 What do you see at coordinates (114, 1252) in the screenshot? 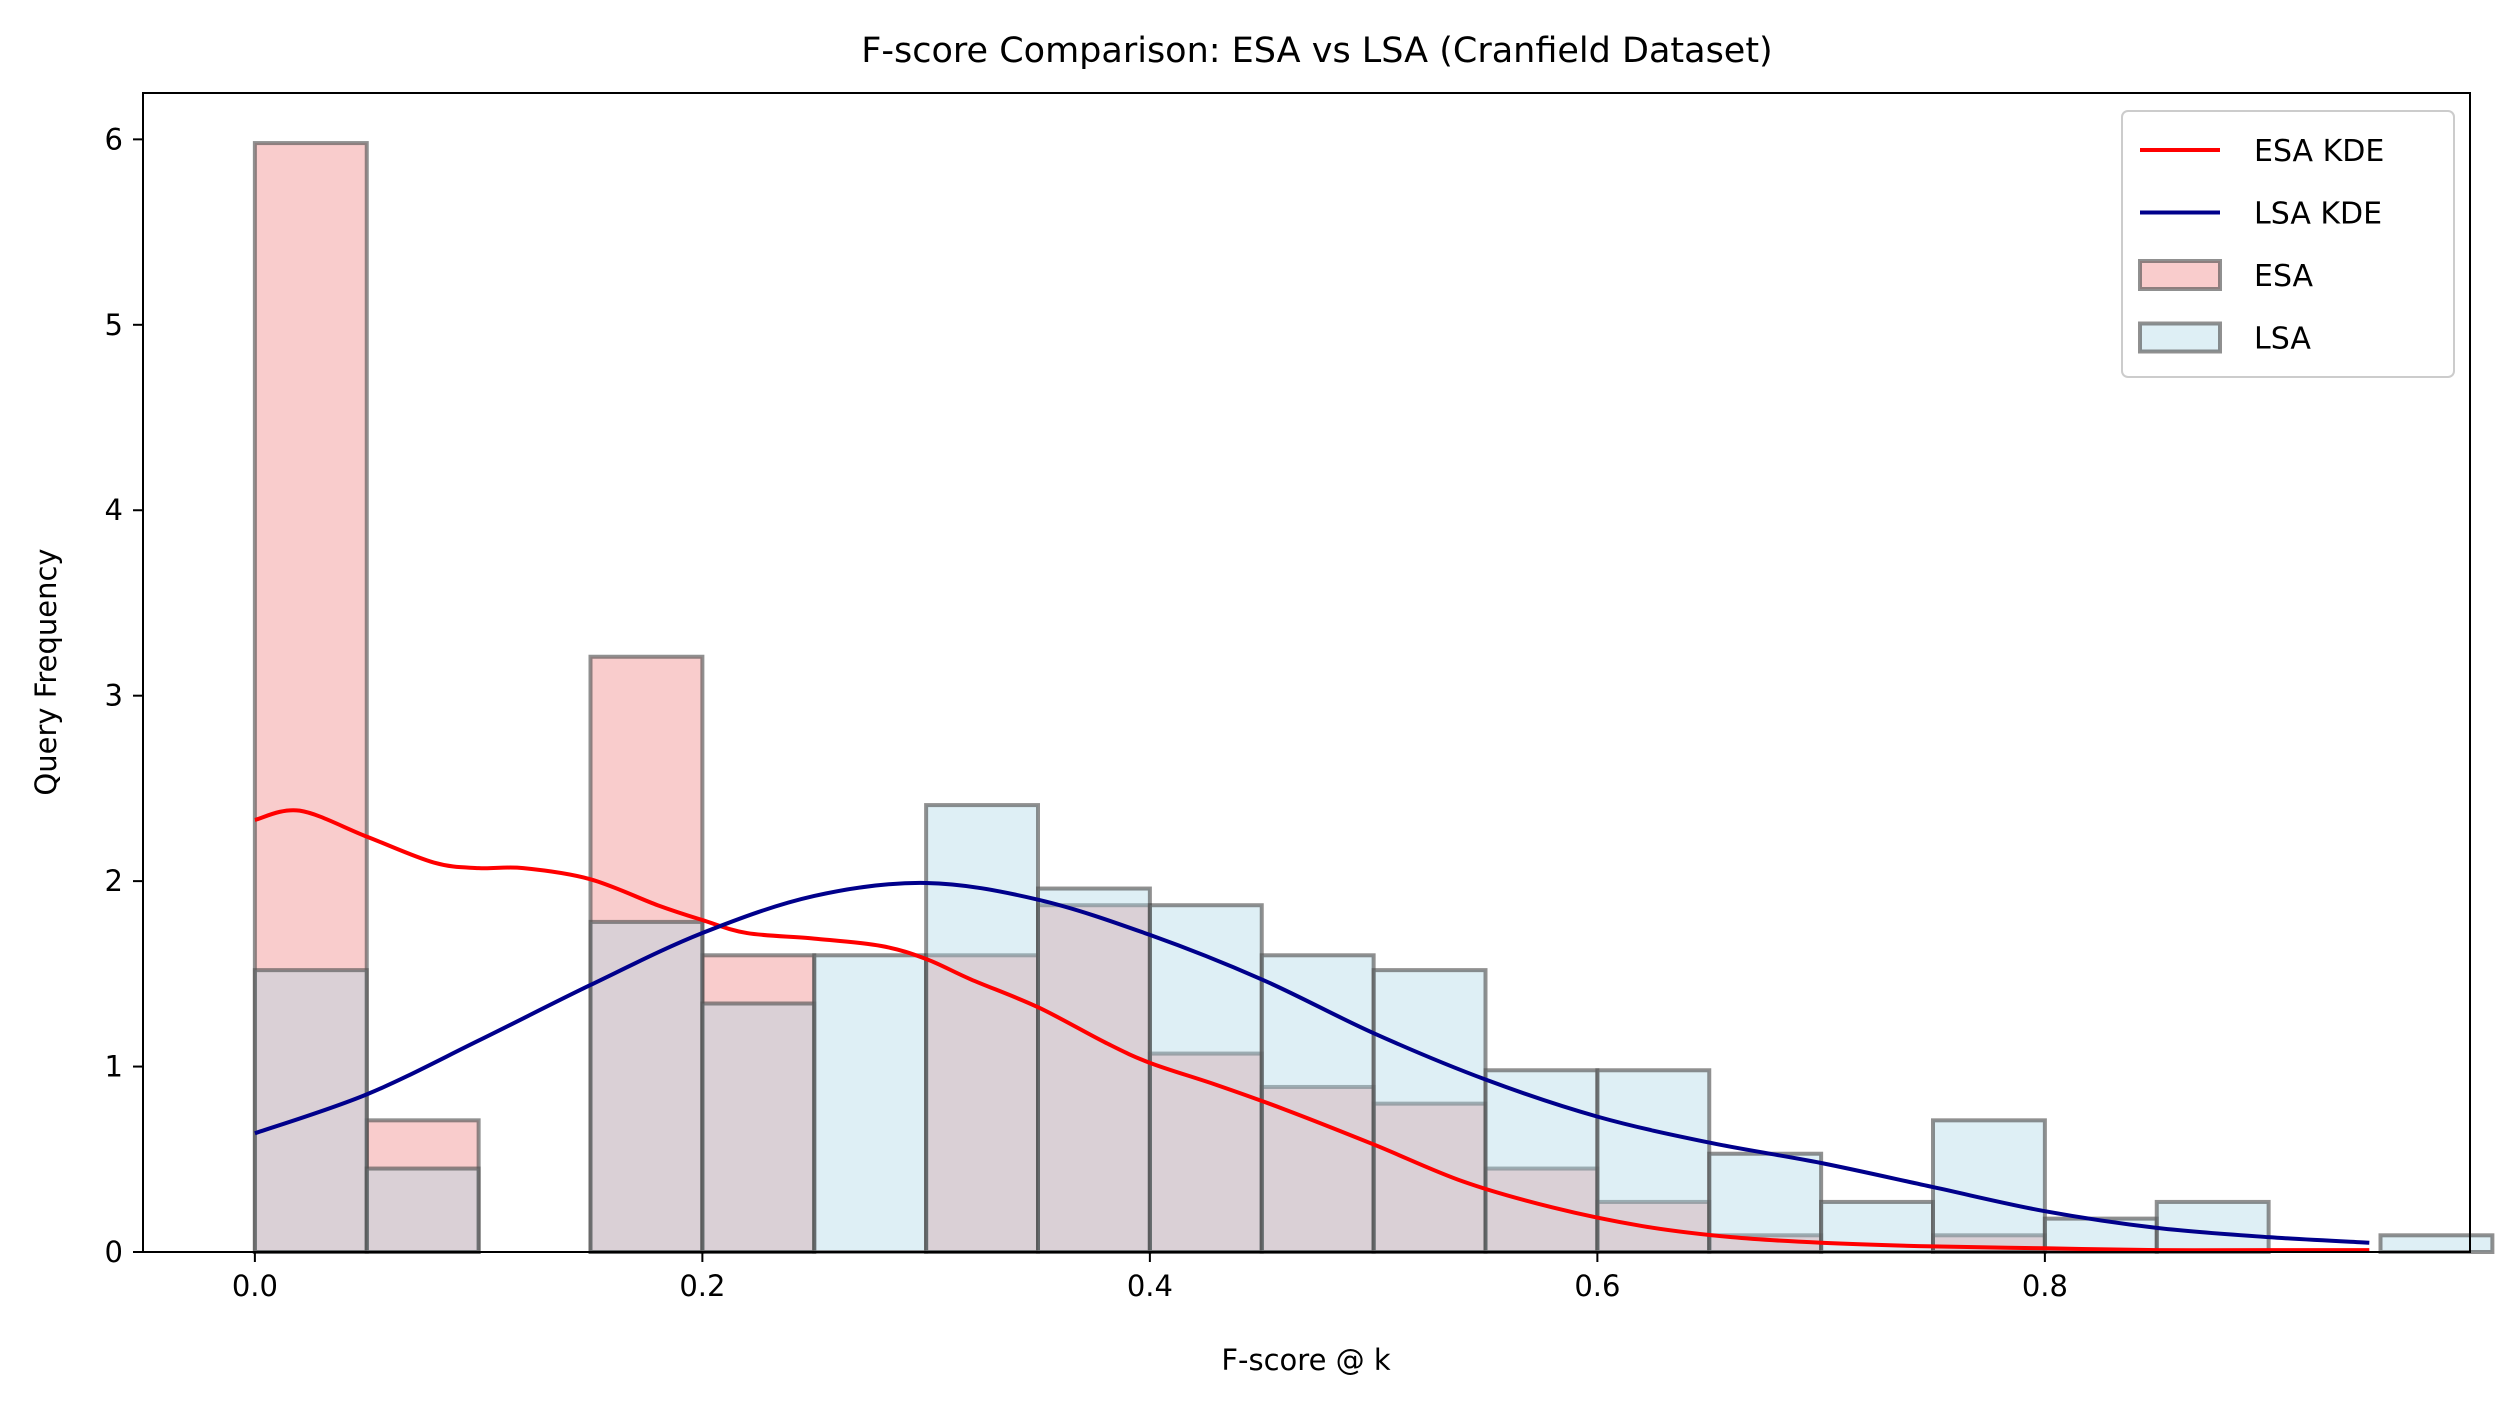
I see `y-tick-label: 0` at bounding box center [114, 1252].